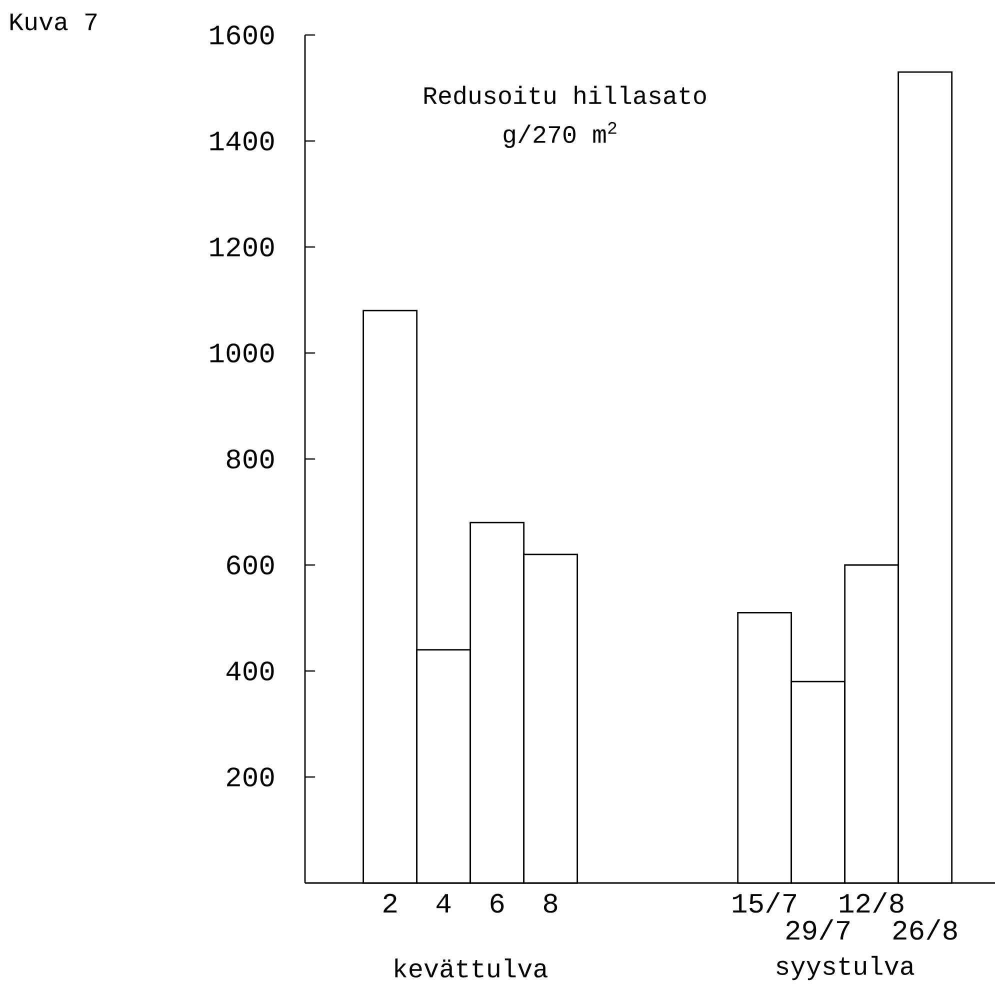 The width and height of the screenshot is (995, 993). Describe the element at coordinates (250, 459) in the screenshot. I see `y-tick-label: 800` at that location.